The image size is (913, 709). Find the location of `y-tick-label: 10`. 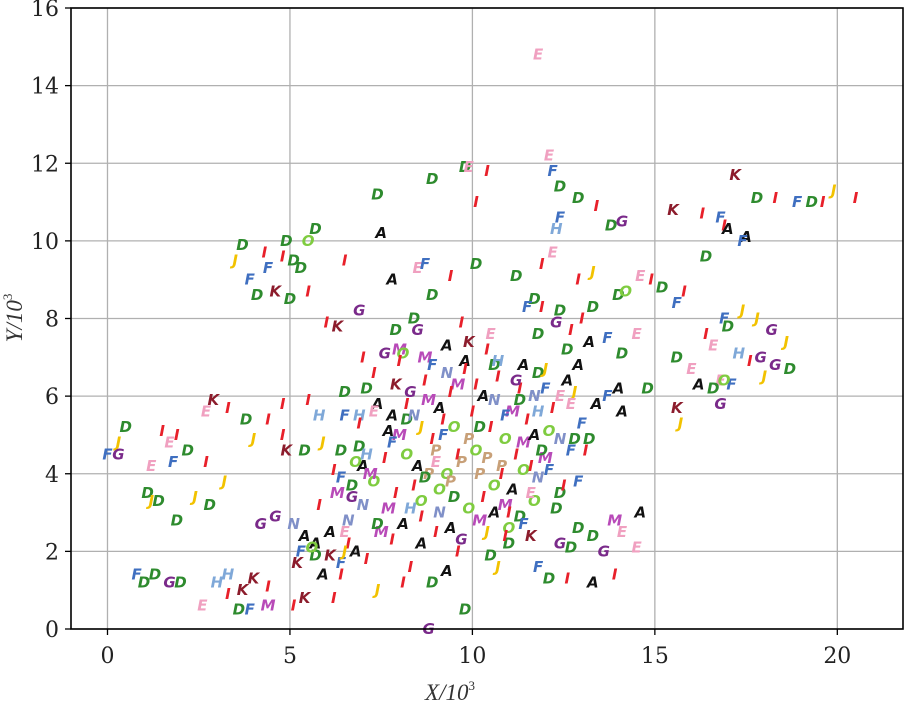

y-tick-label: 10 is located at coordinates (45, 242).